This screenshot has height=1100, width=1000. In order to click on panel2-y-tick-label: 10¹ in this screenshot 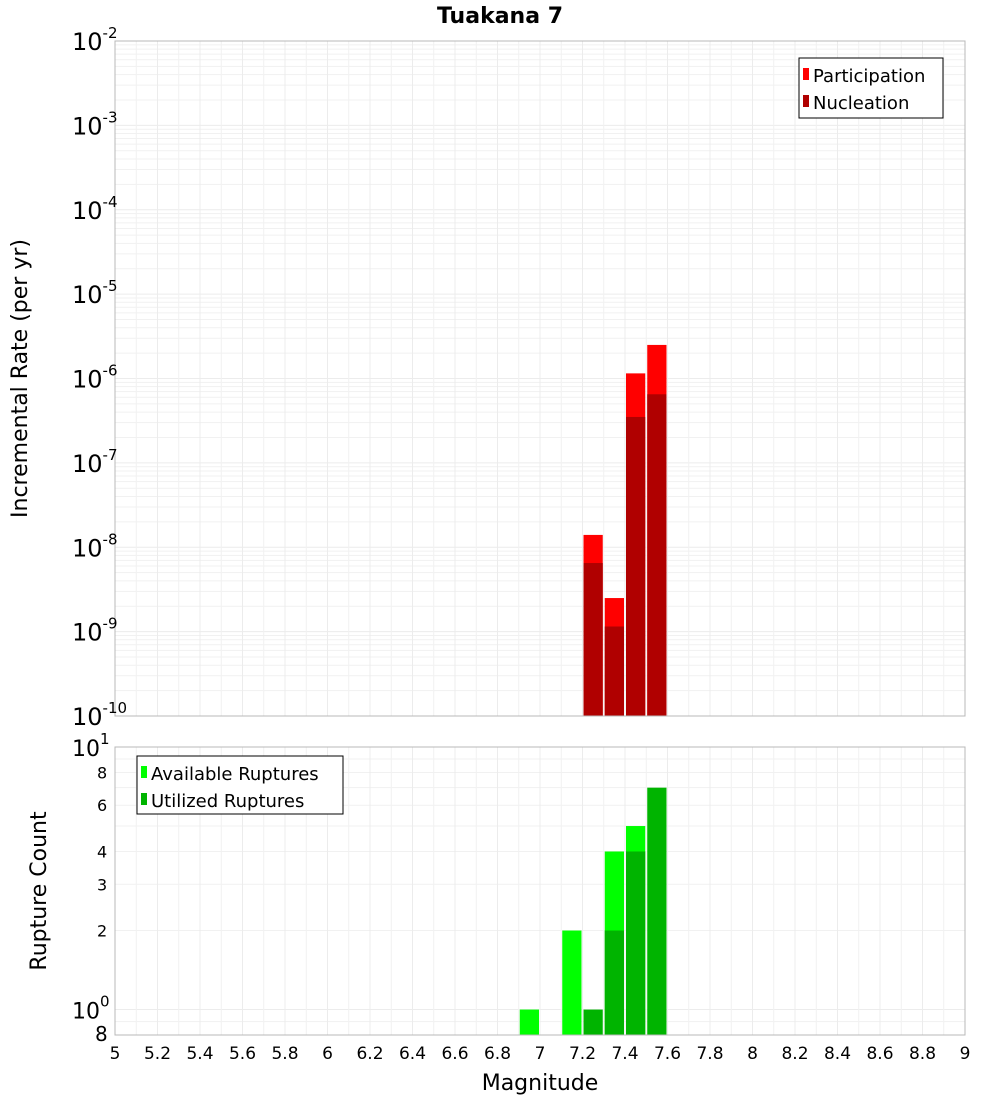, I will do `click(91, 746)`.